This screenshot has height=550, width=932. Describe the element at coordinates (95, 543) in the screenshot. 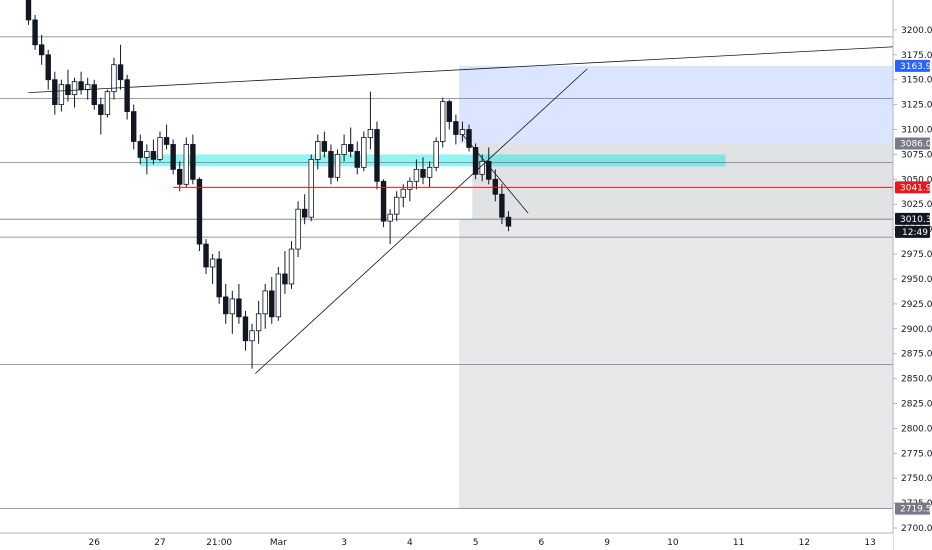

I see `time-tick-label: 26` at that location.